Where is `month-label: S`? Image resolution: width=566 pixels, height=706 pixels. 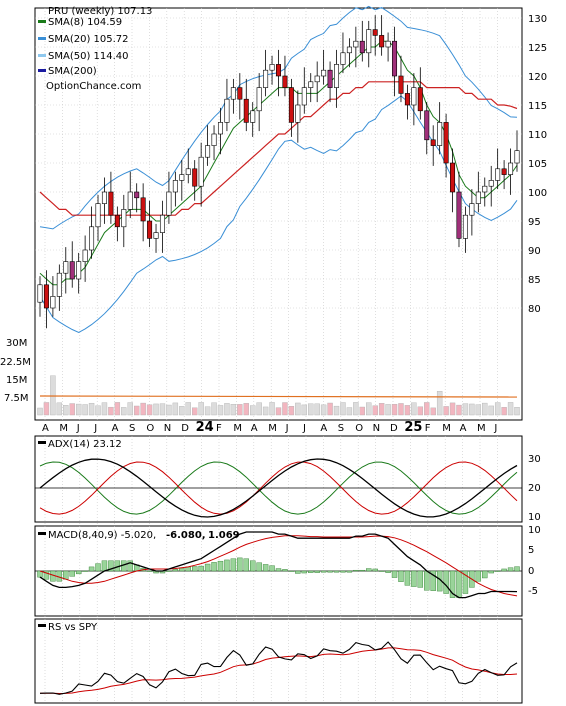 month-label: S is located at coordinates (341, 428).